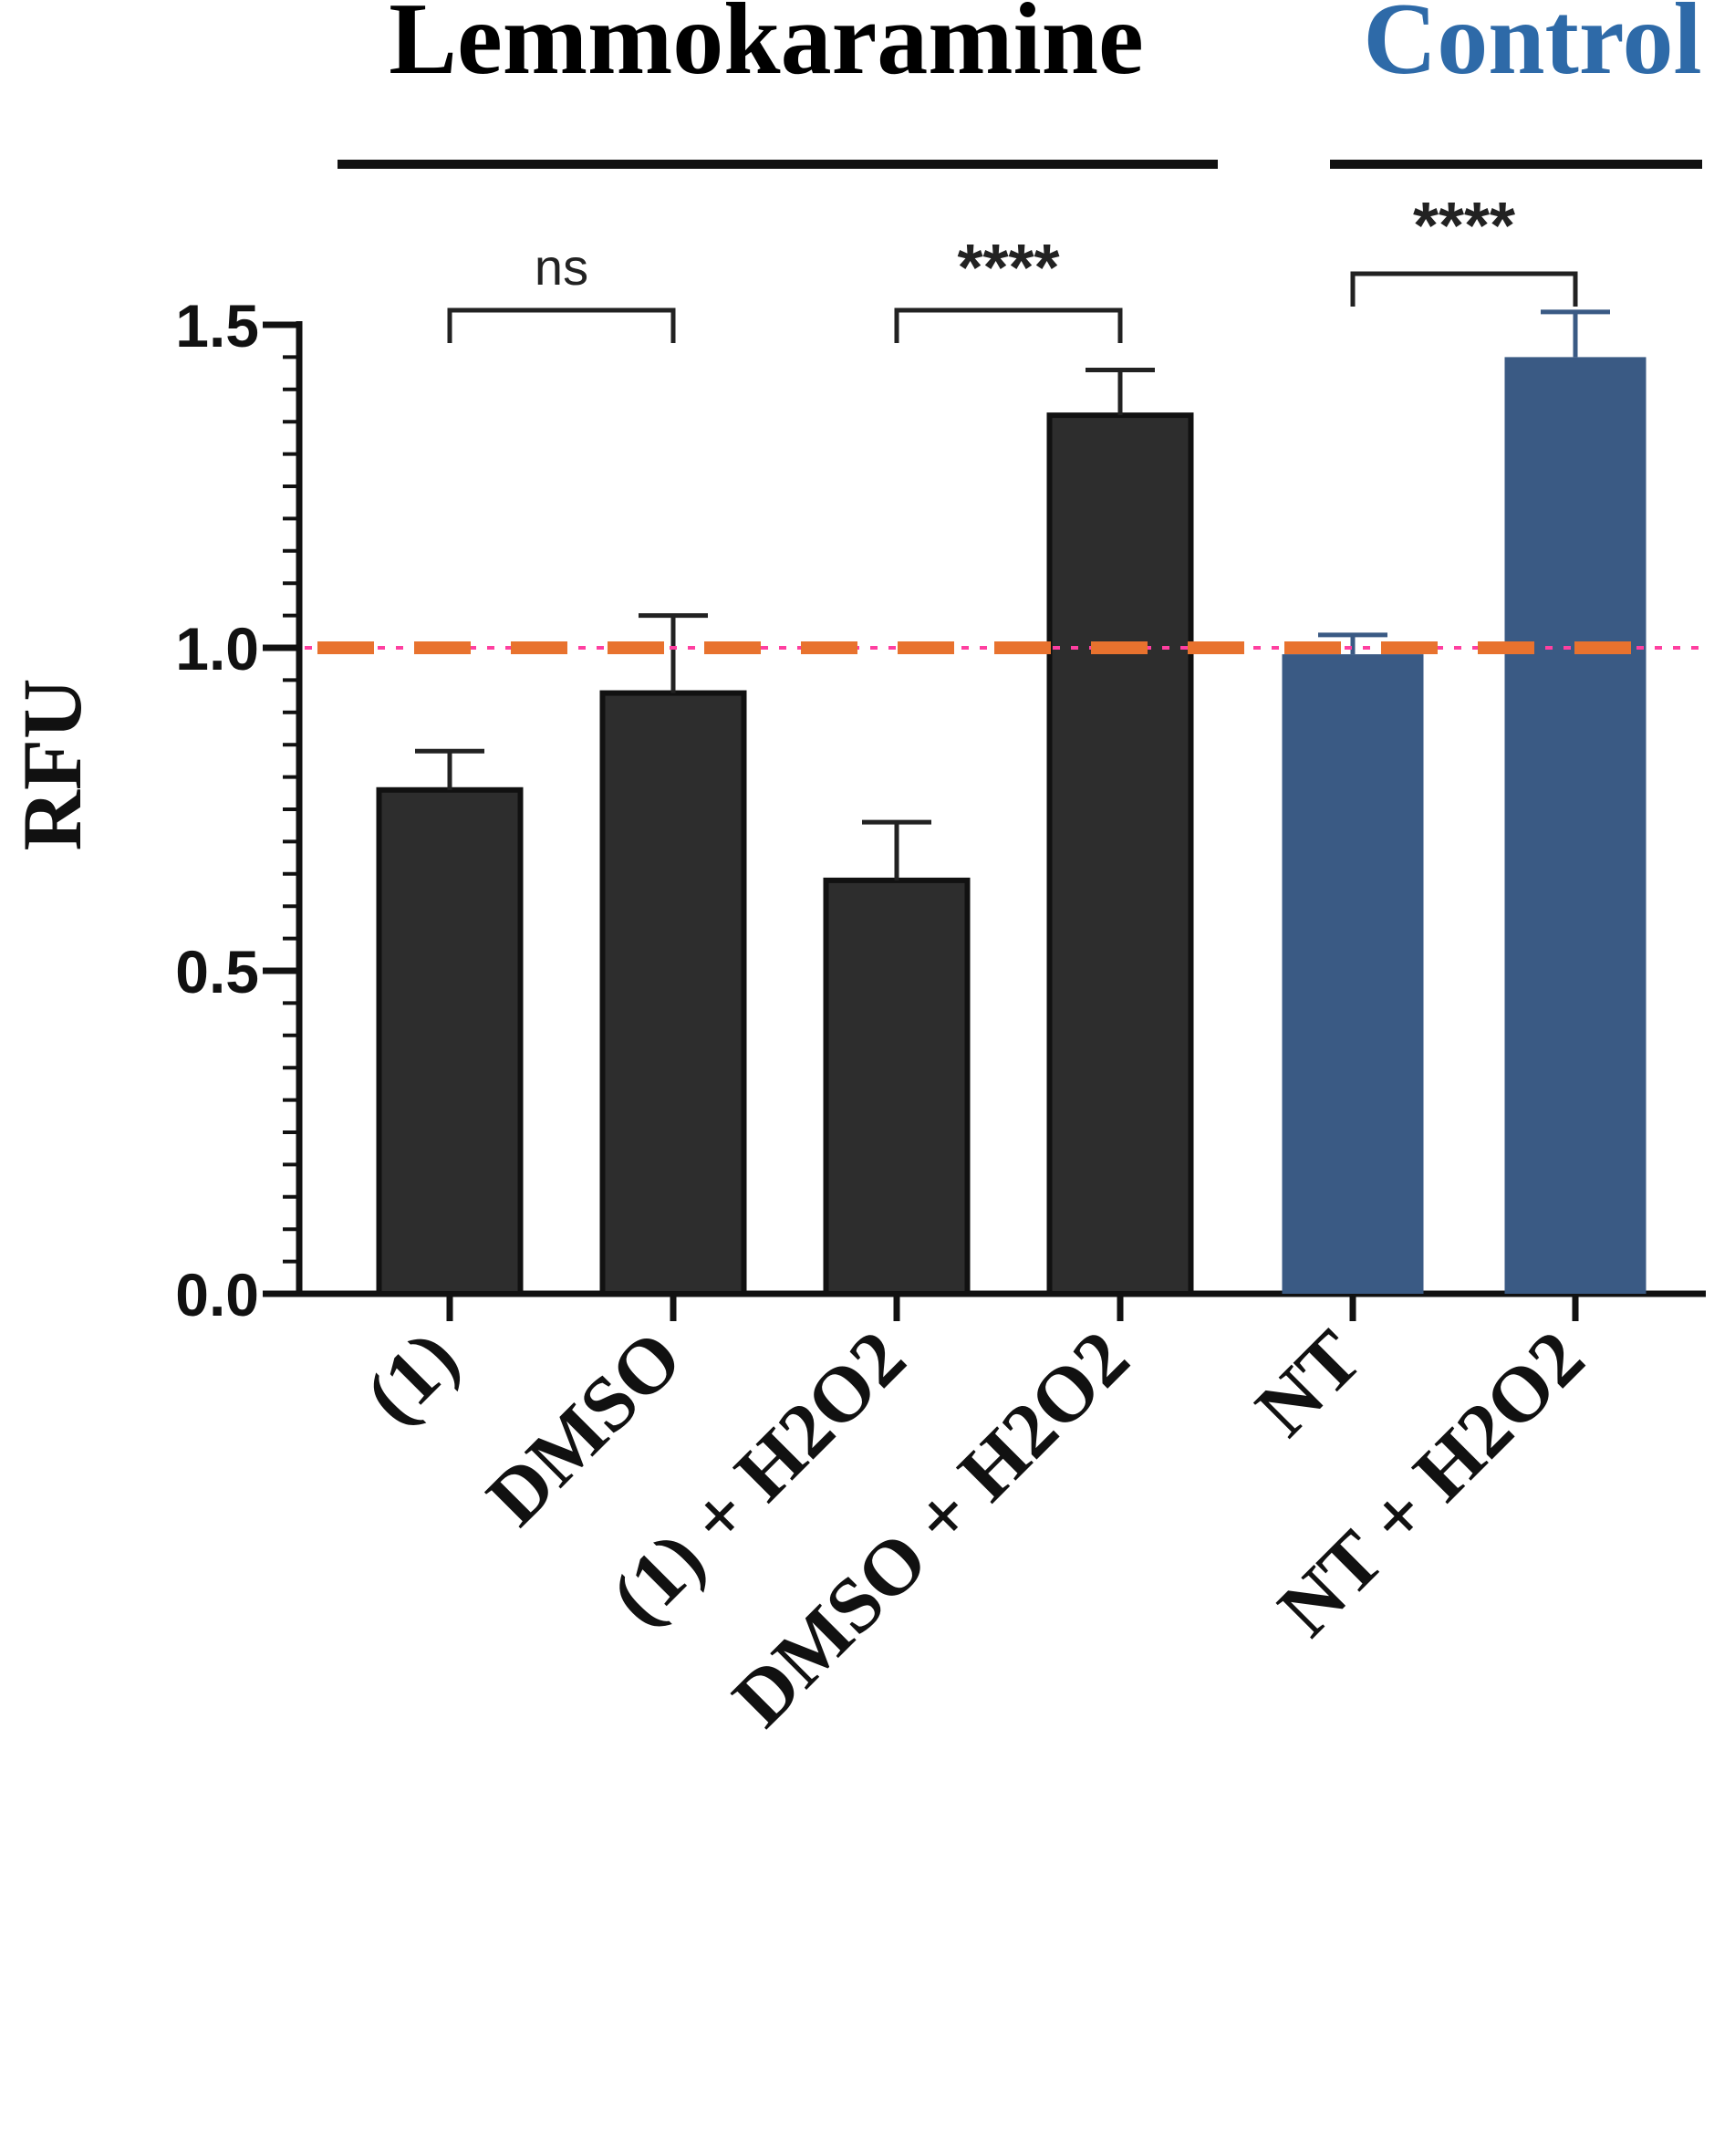  What do you see at coordinates (1532, 48) in the screenshot?
I see `group-label: Control` at bounding box center [1532, 48].